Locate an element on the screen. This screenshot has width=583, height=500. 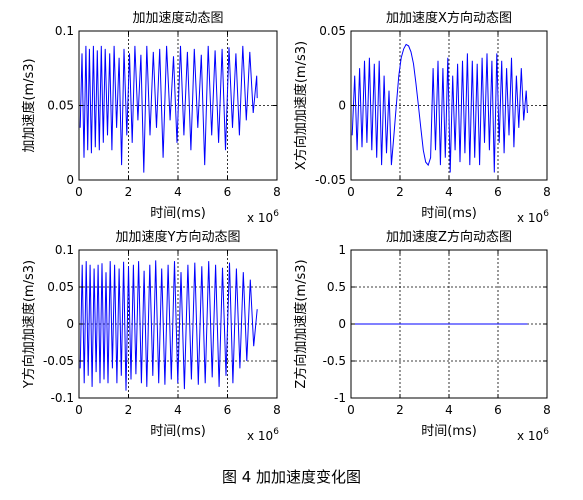
chart-title: 加加速度Y方向动态图 is located at coordinates (178, 237).